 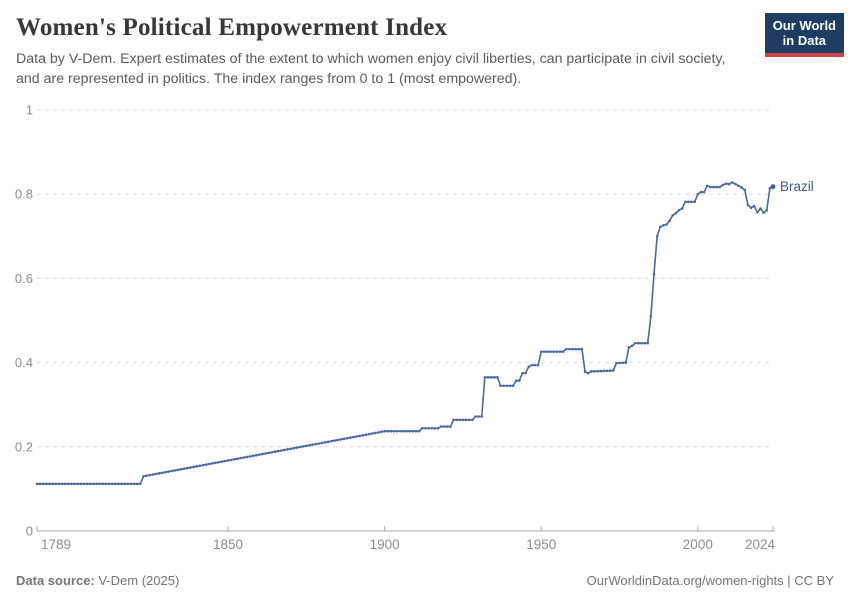 What do you see at coordinates (563, 351) in the screenshot?
I see `data-point-1957` at bounding box center [563, 351].